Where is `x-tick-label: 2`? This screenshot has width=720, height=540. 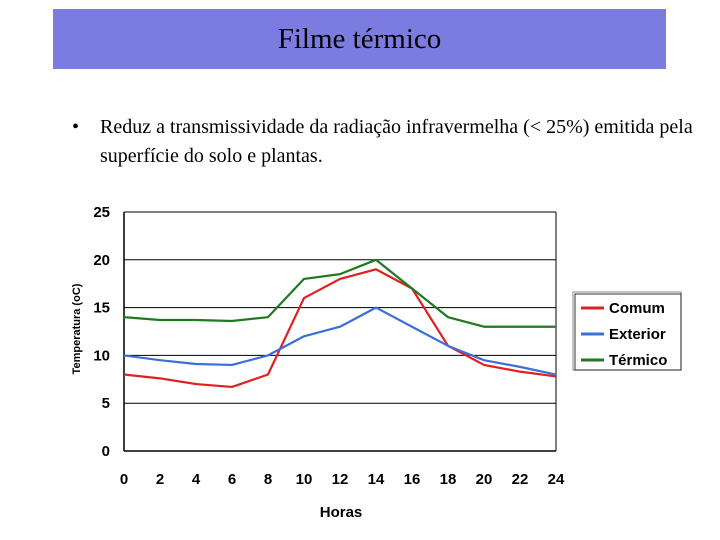 x-tick-label: 2 is located at coordinates (160, 479).